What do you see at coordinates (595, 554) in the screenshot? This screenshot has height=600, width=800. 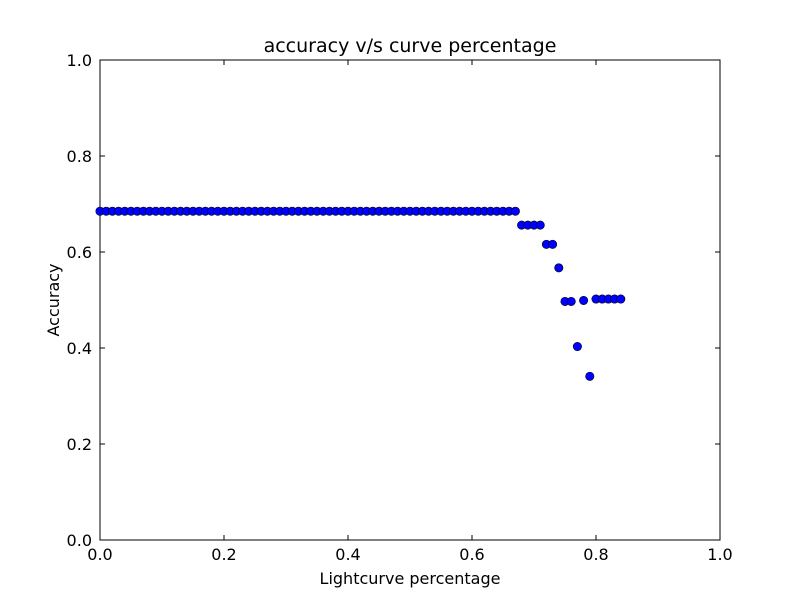 I see `x-tick-label: 0.8` at bounding box center [595, 554].